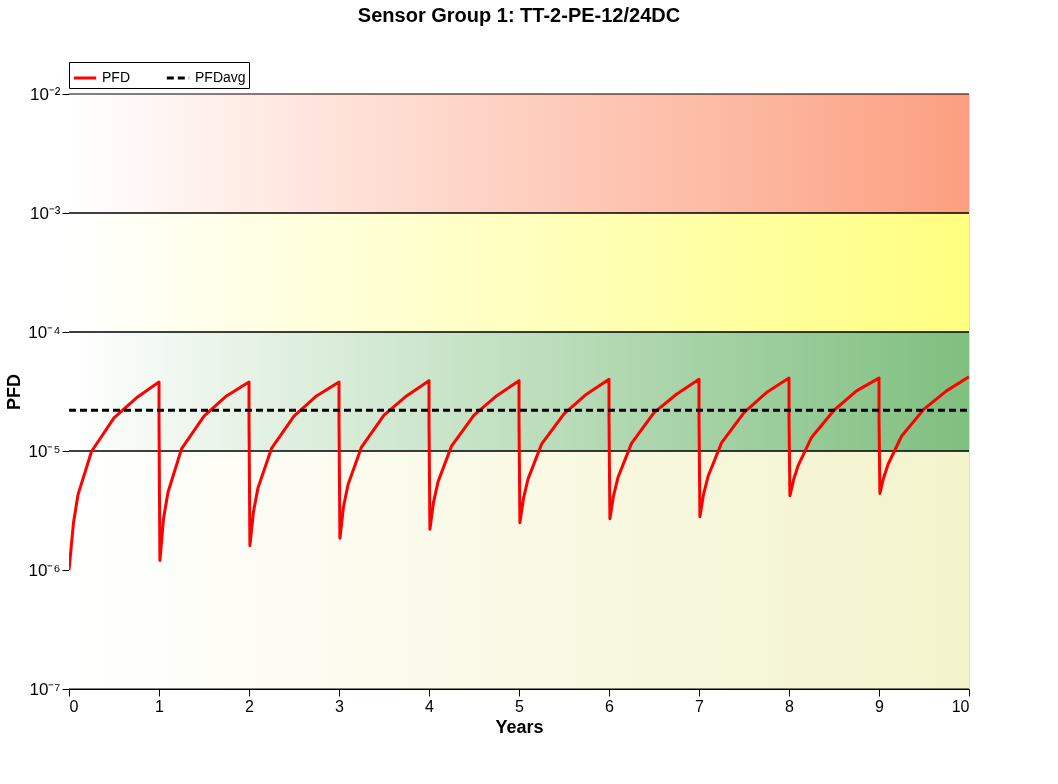 The height and width of the screenshot is (784, 1058). I want to click on x-tick-label: 5, so click(520, 706).